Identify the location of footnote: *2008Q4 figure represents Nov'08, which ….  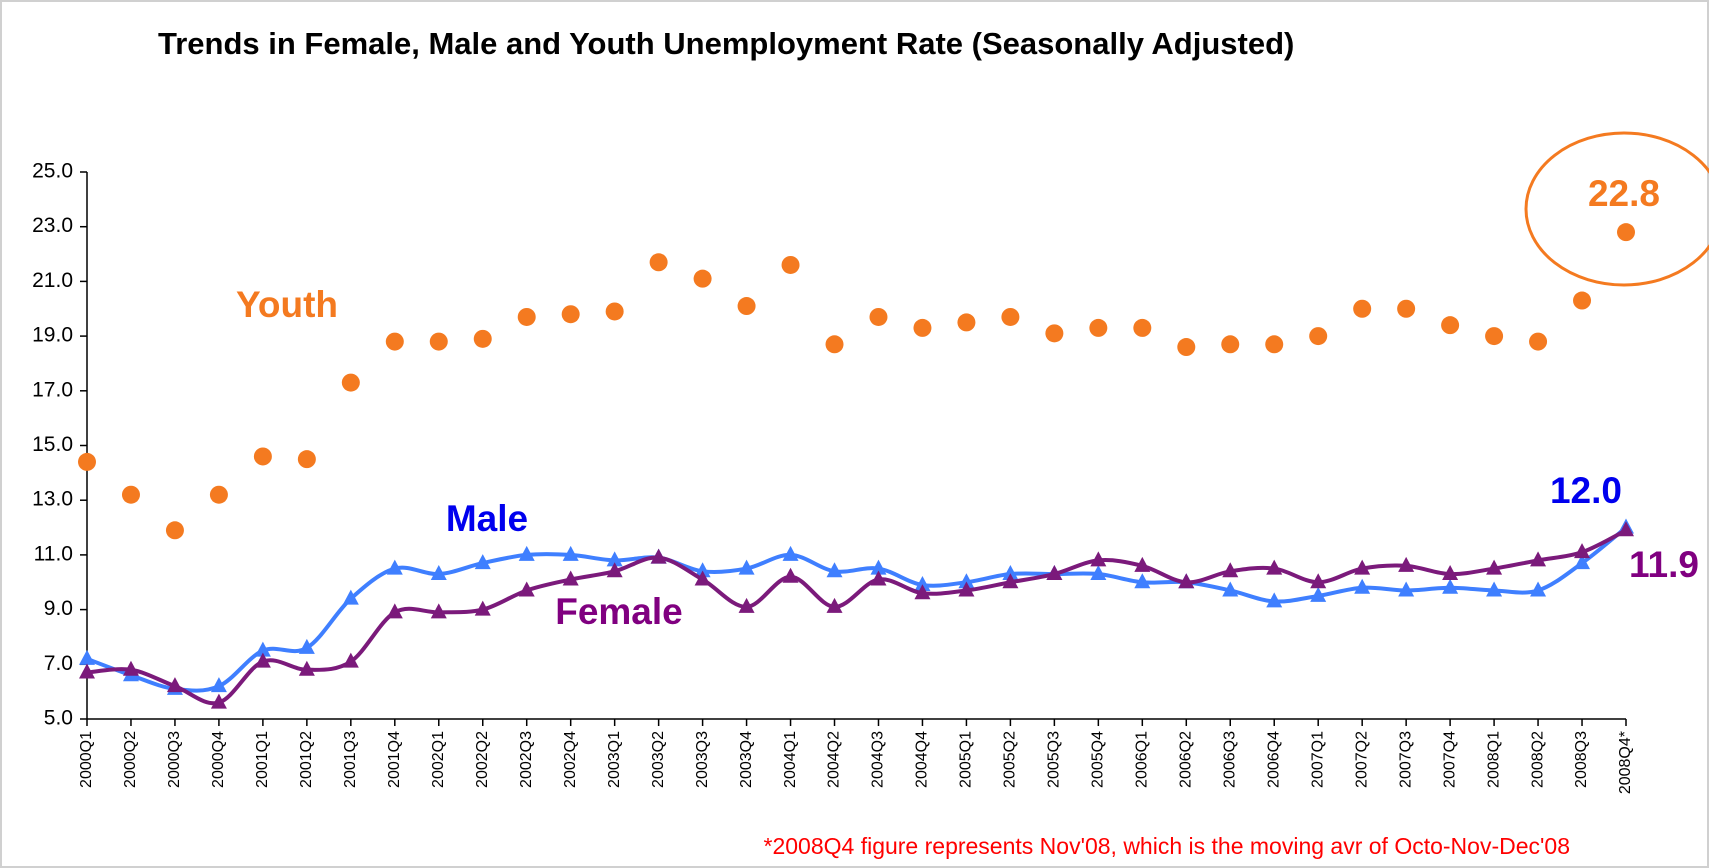
(1167, 846).